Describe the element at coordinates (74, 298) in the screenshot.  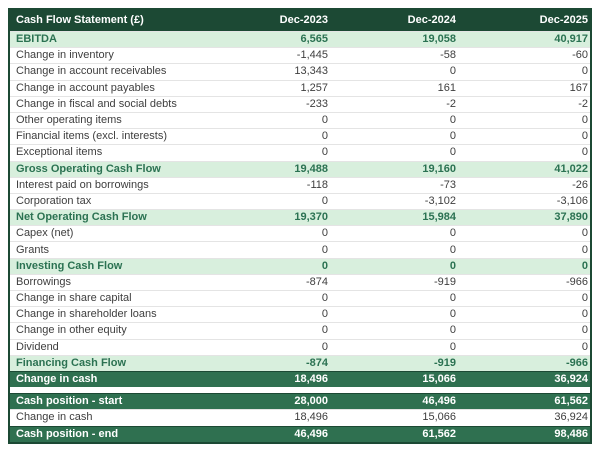
I see `row-label: Change in share capital` at that location.